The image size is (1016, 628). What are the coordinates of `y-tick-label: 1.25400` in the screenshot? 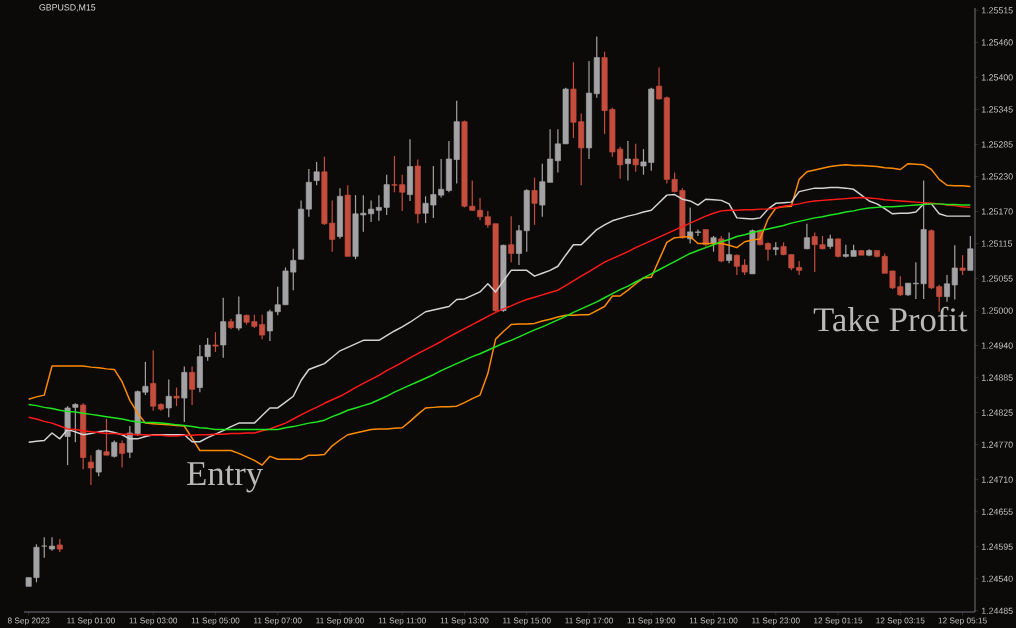 It's located at (997, 77).